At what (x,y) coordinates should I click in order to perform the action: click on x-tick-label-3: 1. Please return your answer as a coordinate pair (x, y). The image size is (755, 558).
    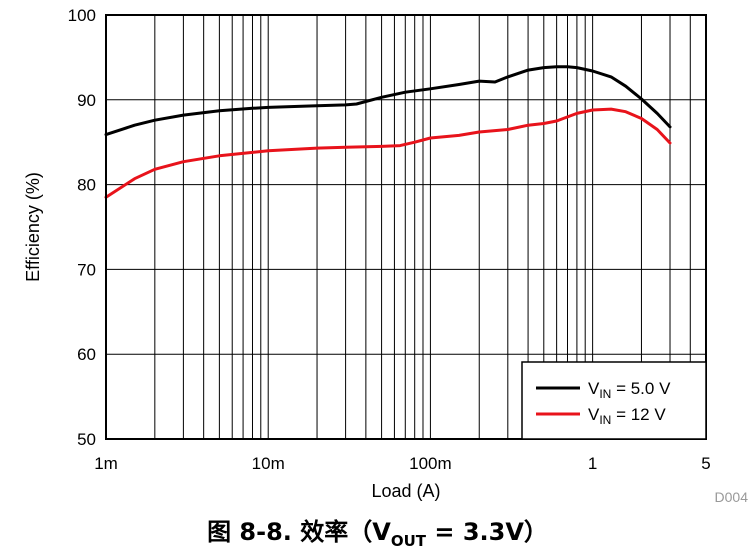
    Looking at the image, I should click on (592, 463).